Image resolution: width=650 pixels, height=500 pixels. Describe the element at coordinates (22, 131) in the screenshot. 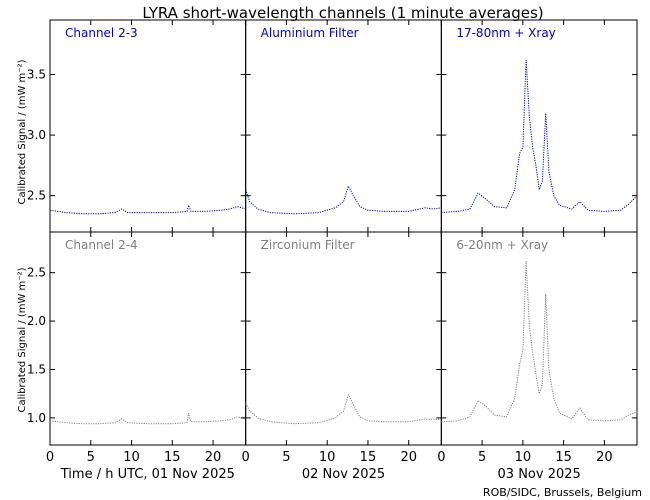

I see `y-axis-label-top: Calibrated Signal / (mW m⁻²)` at that location.